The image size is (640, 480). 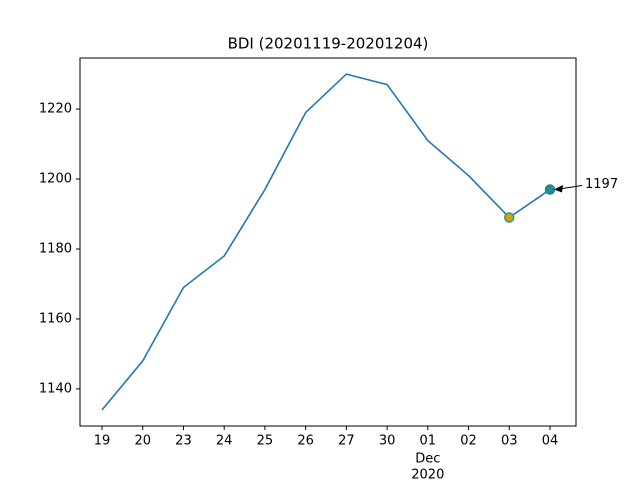 What do you see at coordinates (346, 441) in the screenshot?
I see `x-tick-label: 27` at bounding box center [346, 441].